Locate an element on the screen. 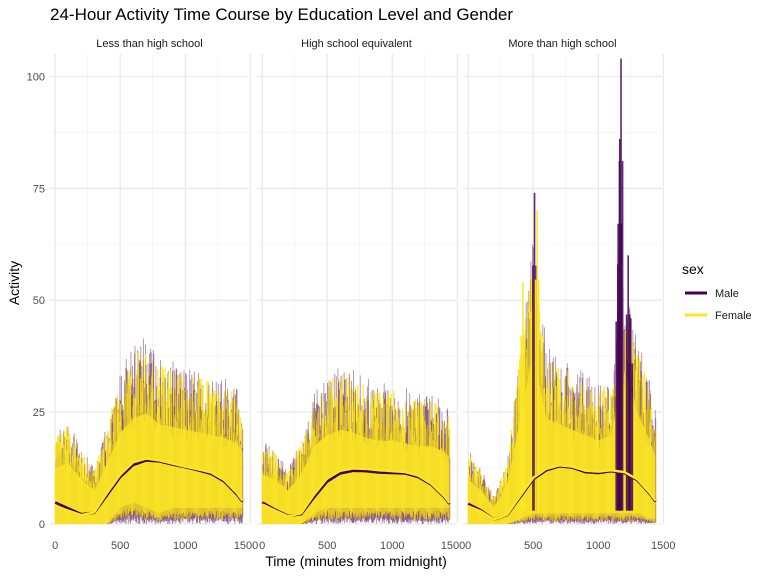  y-tick-label: 0 is located at coordinates (42, 525).